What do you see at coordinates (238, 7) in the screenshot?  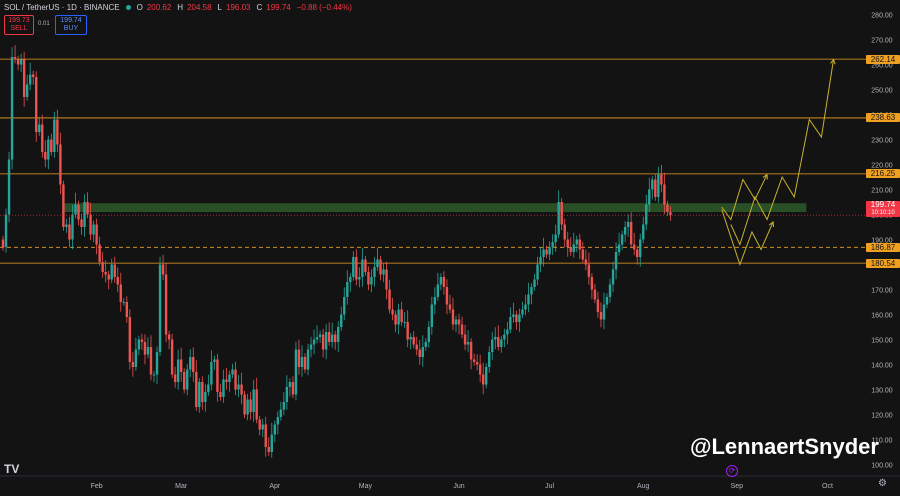 I see `low-value: 196.03` at bounding box center [238, 7].